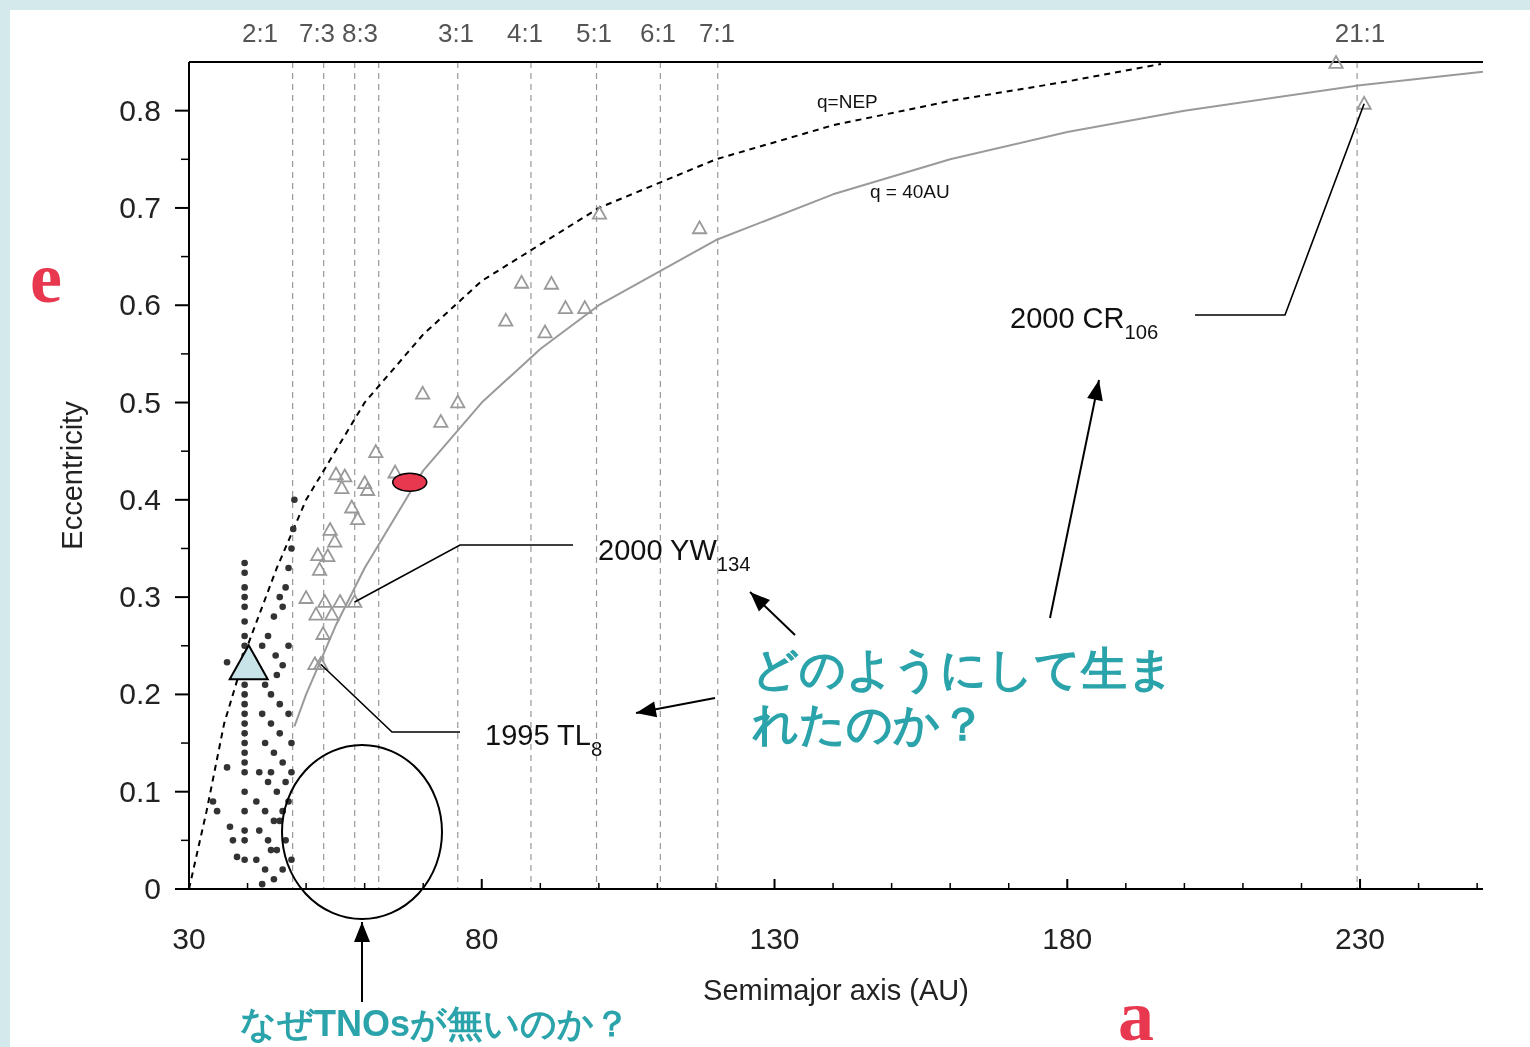 The width and height of the screenshot is (1530, 1047). Describe the element at coordinates (140, 694) in the screenshot. I see `y-tick-label: 0.2` at that location.